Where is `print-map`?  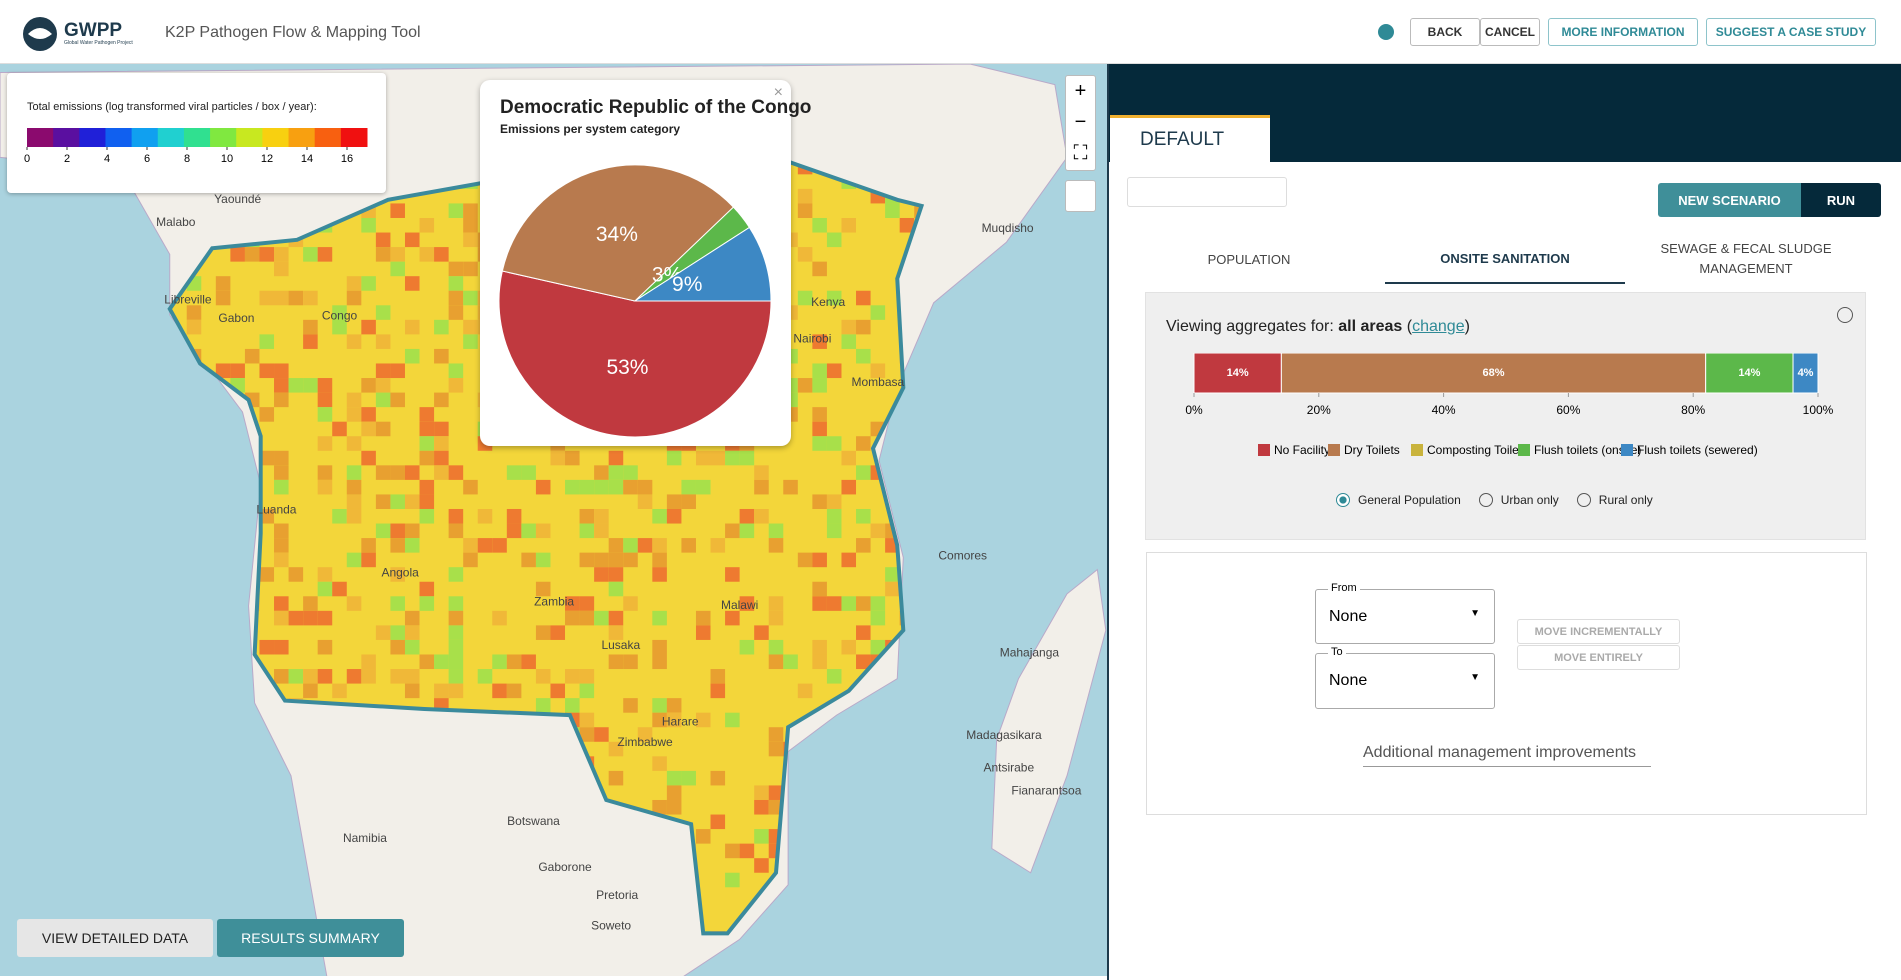 print-map is located at coordinates (1080, 196).